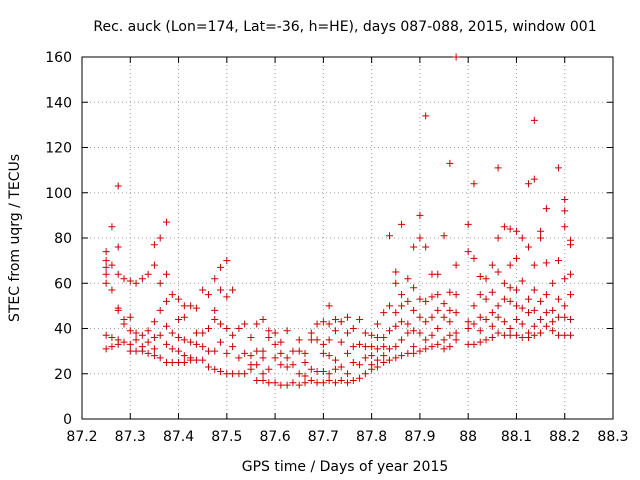  Describe the element at coordinates (371, 437) in the screenshot. I see `x-tick-label: 87.8` at that location.